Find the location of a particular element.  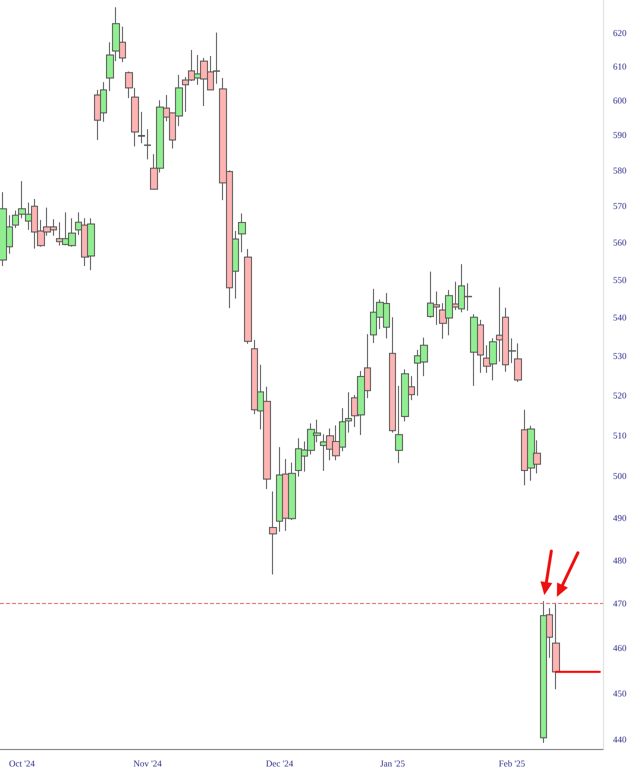

y-tick-label: 500 is located at coordinates (620, 476).